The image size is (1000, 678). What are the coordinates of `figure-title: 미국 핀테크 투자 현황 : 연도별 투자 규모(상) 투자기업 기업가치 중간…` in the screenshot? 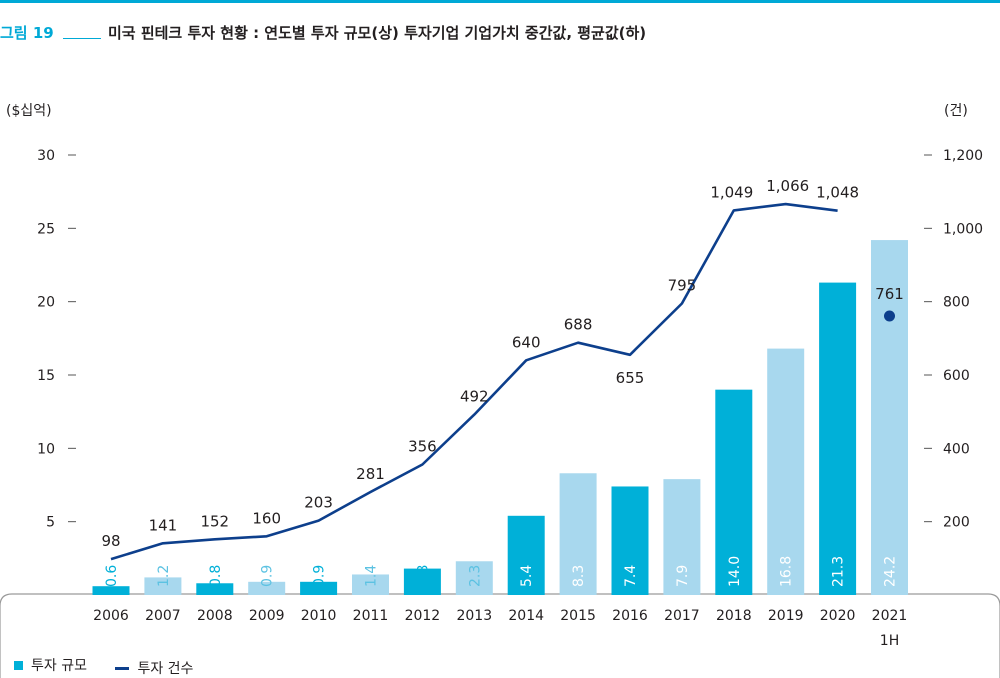 It's located at (377, 33).